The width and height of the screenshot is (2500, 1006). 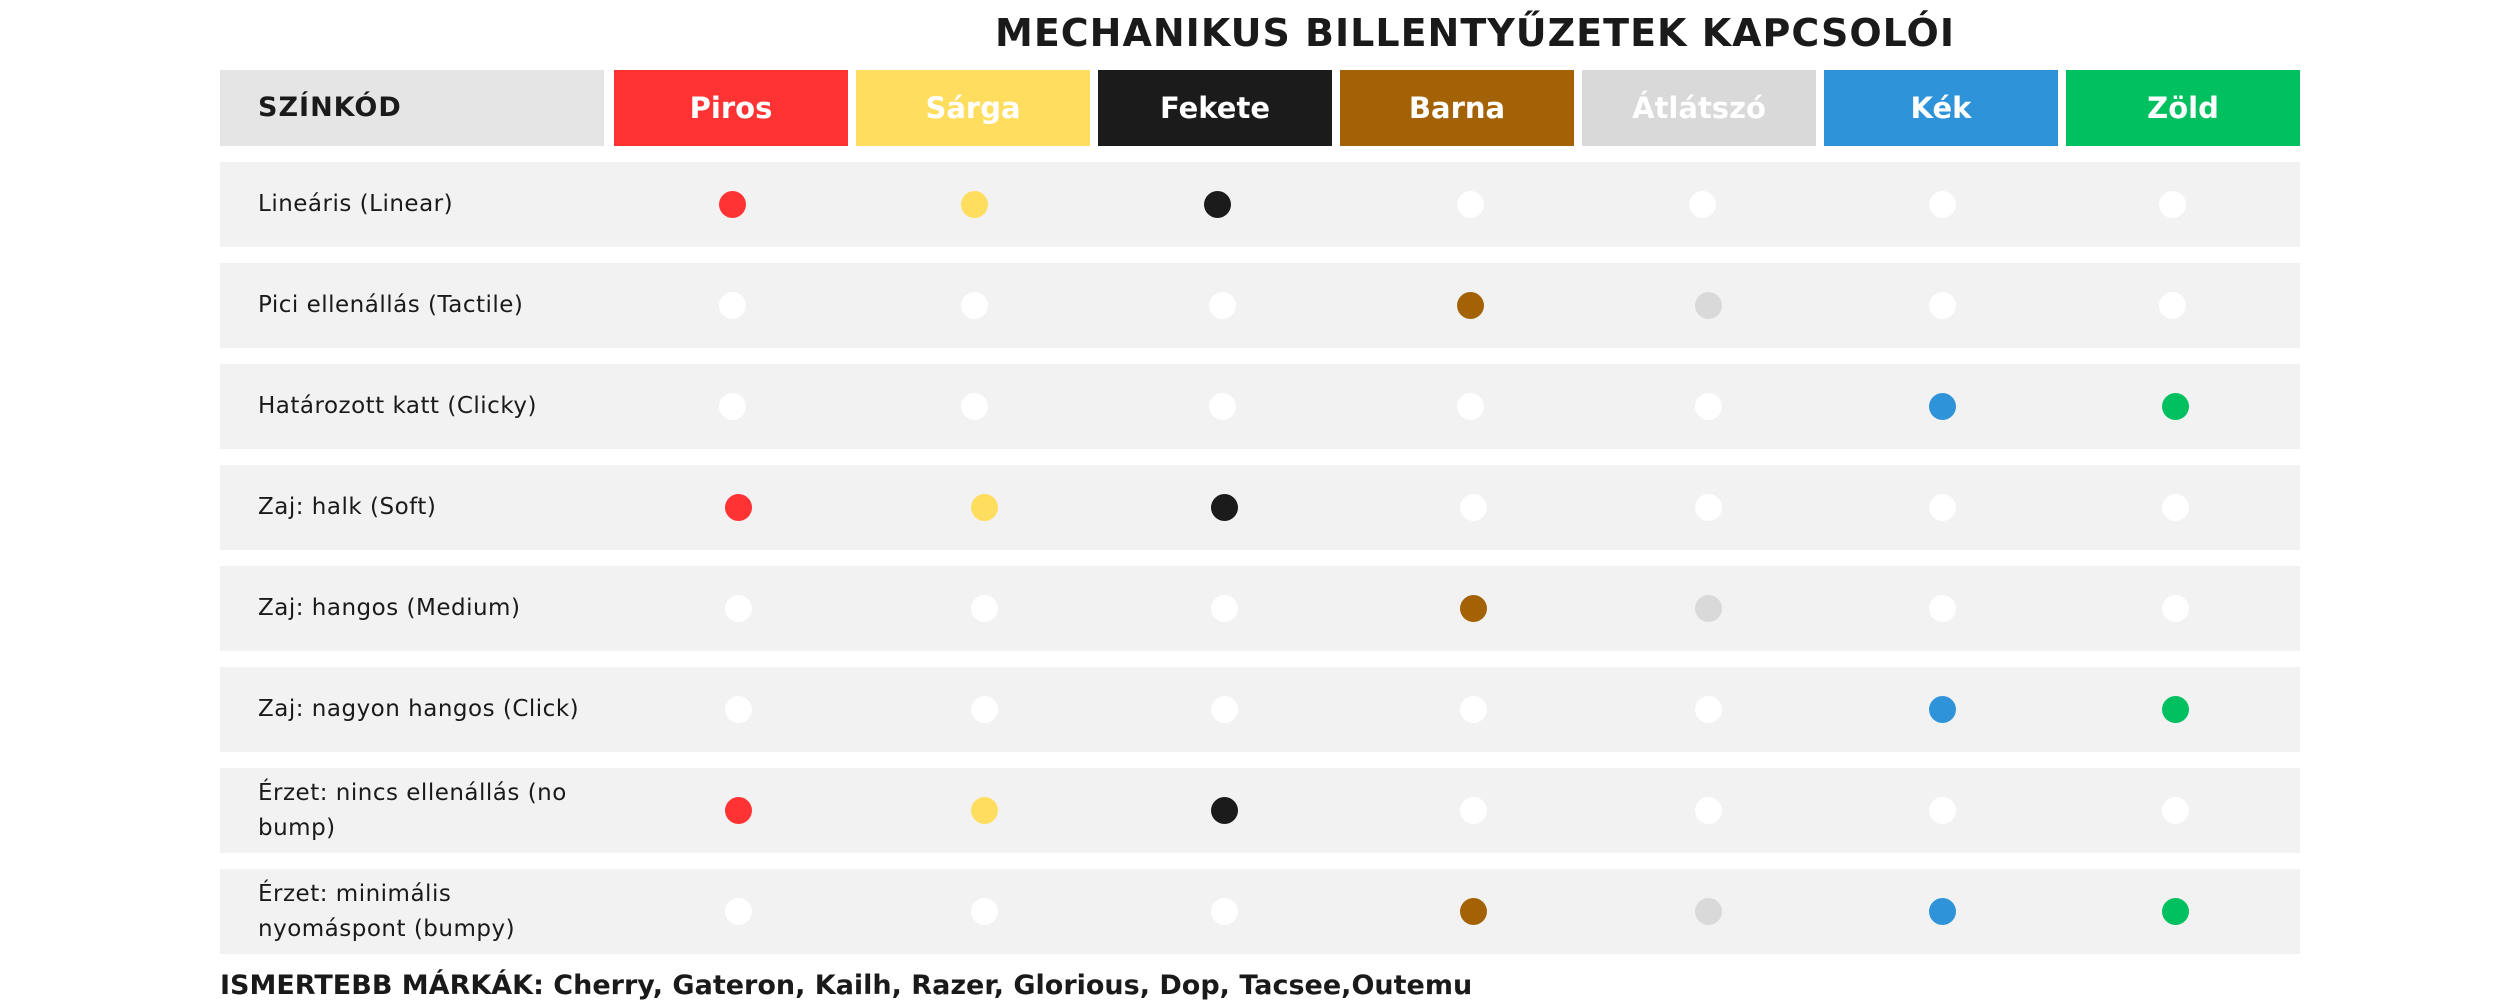 I want to click on row-label: Érzet: nincs ellenállás (no bump), so click(x=412, y=810).